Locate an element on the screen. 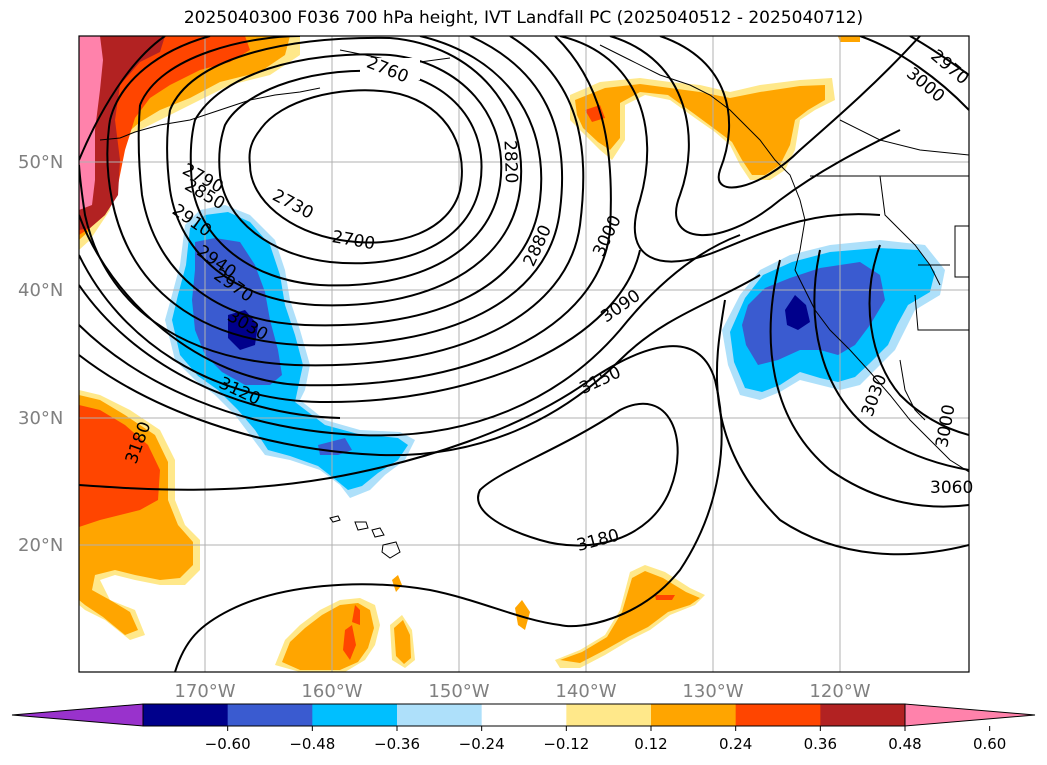 The height and width of the screenshot is (765, 1047). lon-label: 170°W is located at coordinates (204, 691).